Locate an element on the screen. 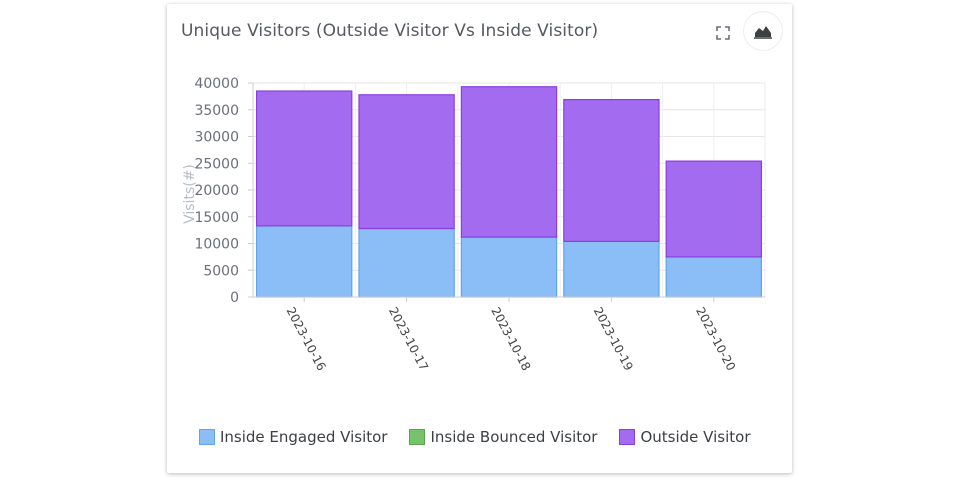 The height and width of the screenshot is (480, 960). y-tick-label: 0 is located at coordinates (234, 298).